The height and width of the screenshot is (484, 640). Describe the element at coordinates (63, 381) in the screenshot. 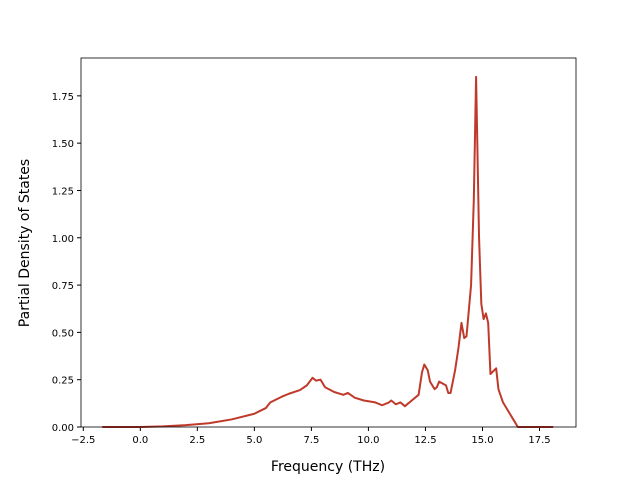

I see `y-tick-label: 0.25` at that location.